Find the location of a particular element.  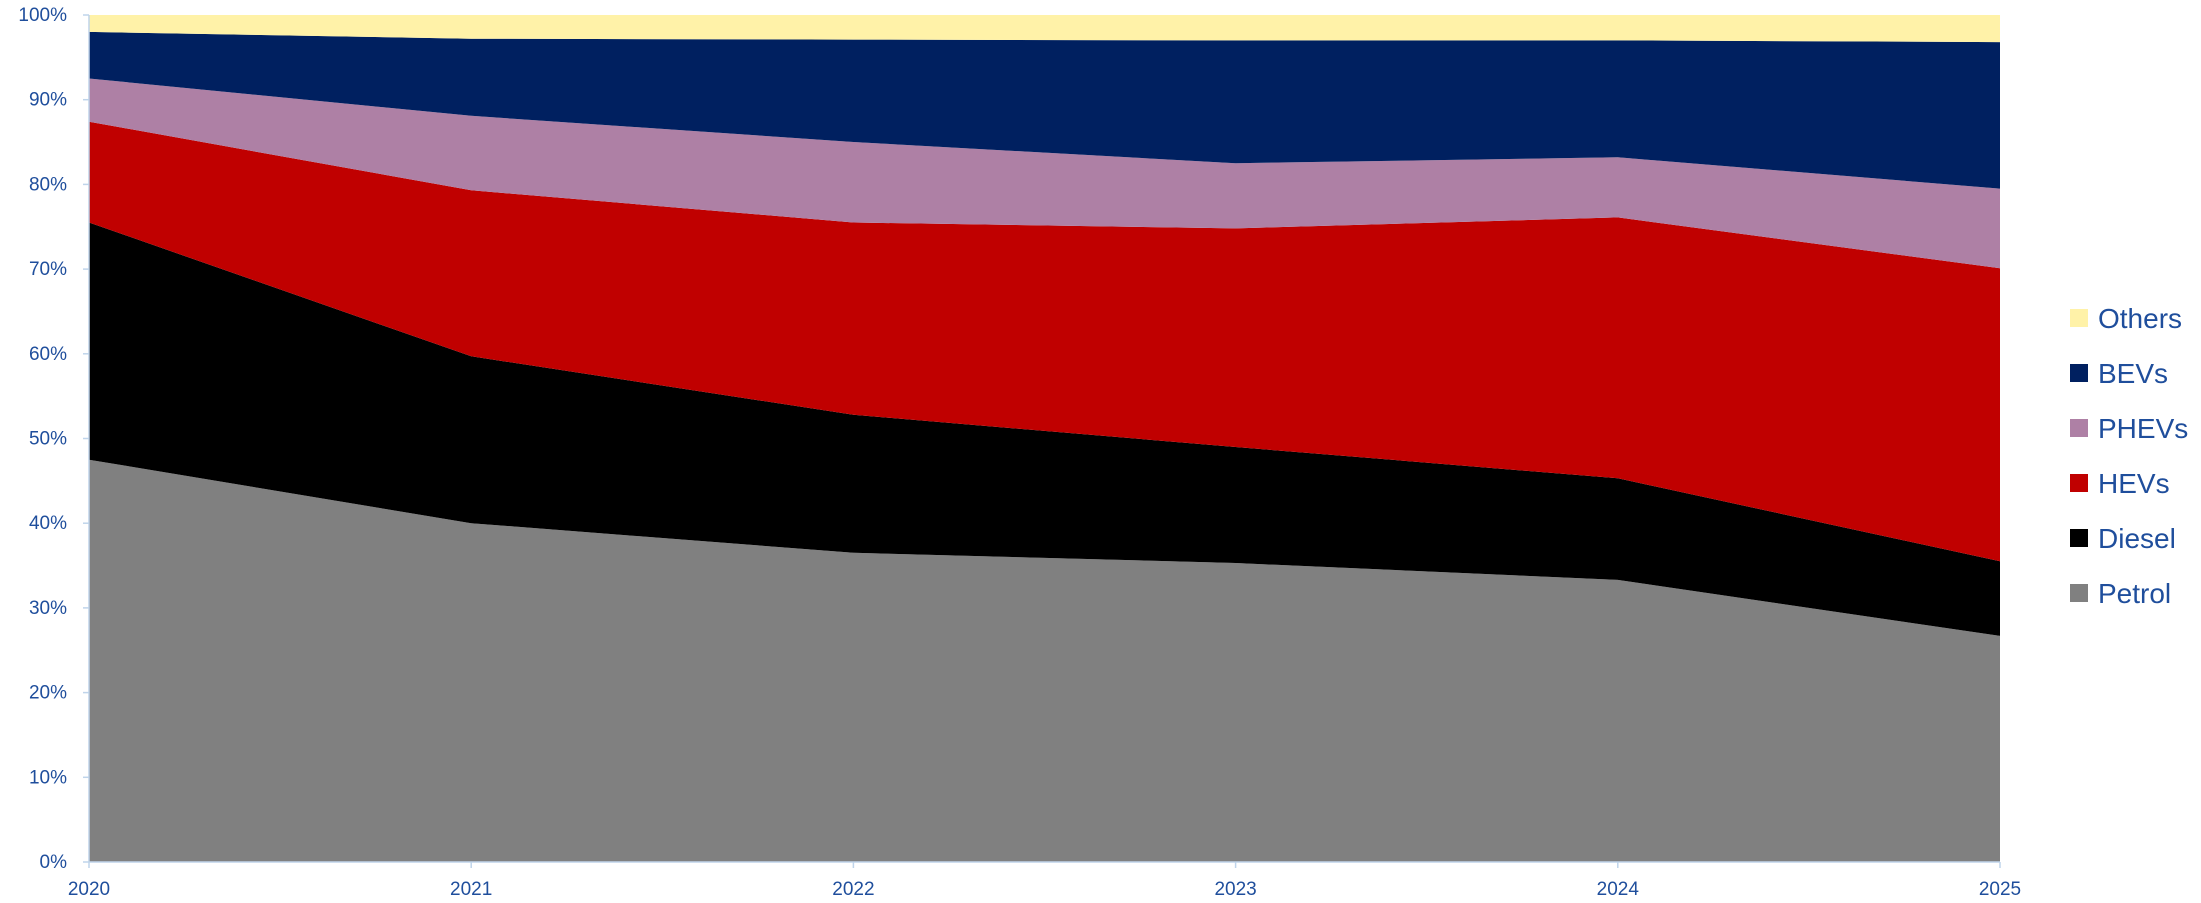

legend-label-others: Others is located at coordinates (2140, 318).